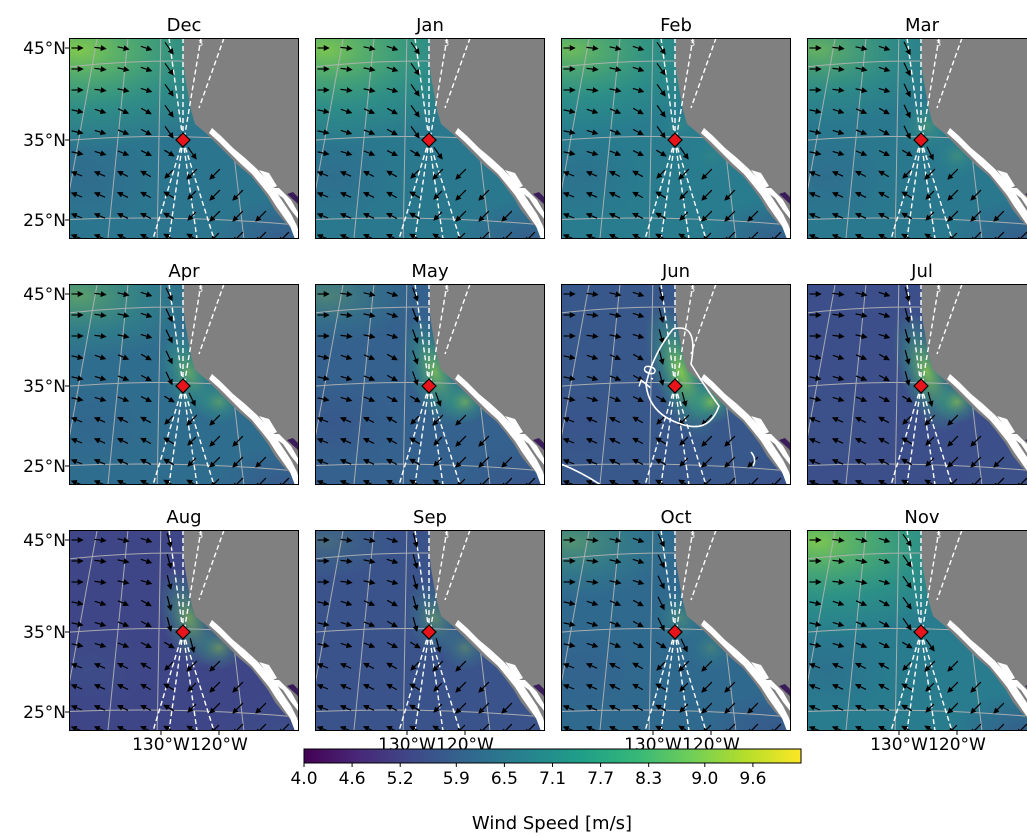 Image resolution: width=1027 pixels, height=837 pixels. I want to click on y-tick-label: 35°N, so click(44, 633).